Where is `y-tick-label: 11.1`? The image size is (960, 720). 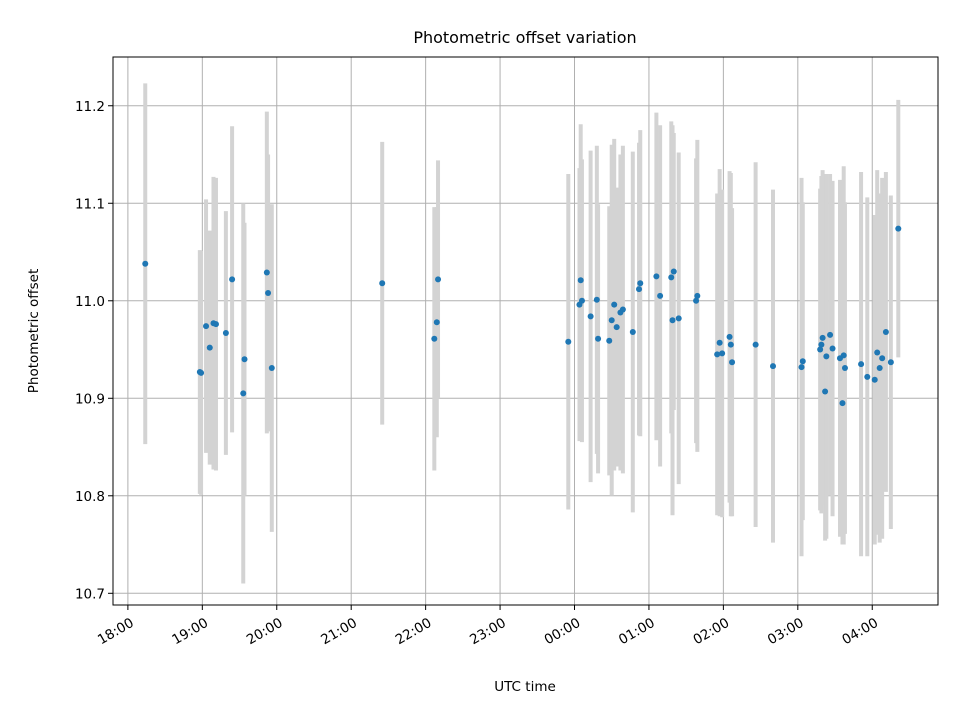 y-tick-label: 11.1 is located at coordinates (90, 204).